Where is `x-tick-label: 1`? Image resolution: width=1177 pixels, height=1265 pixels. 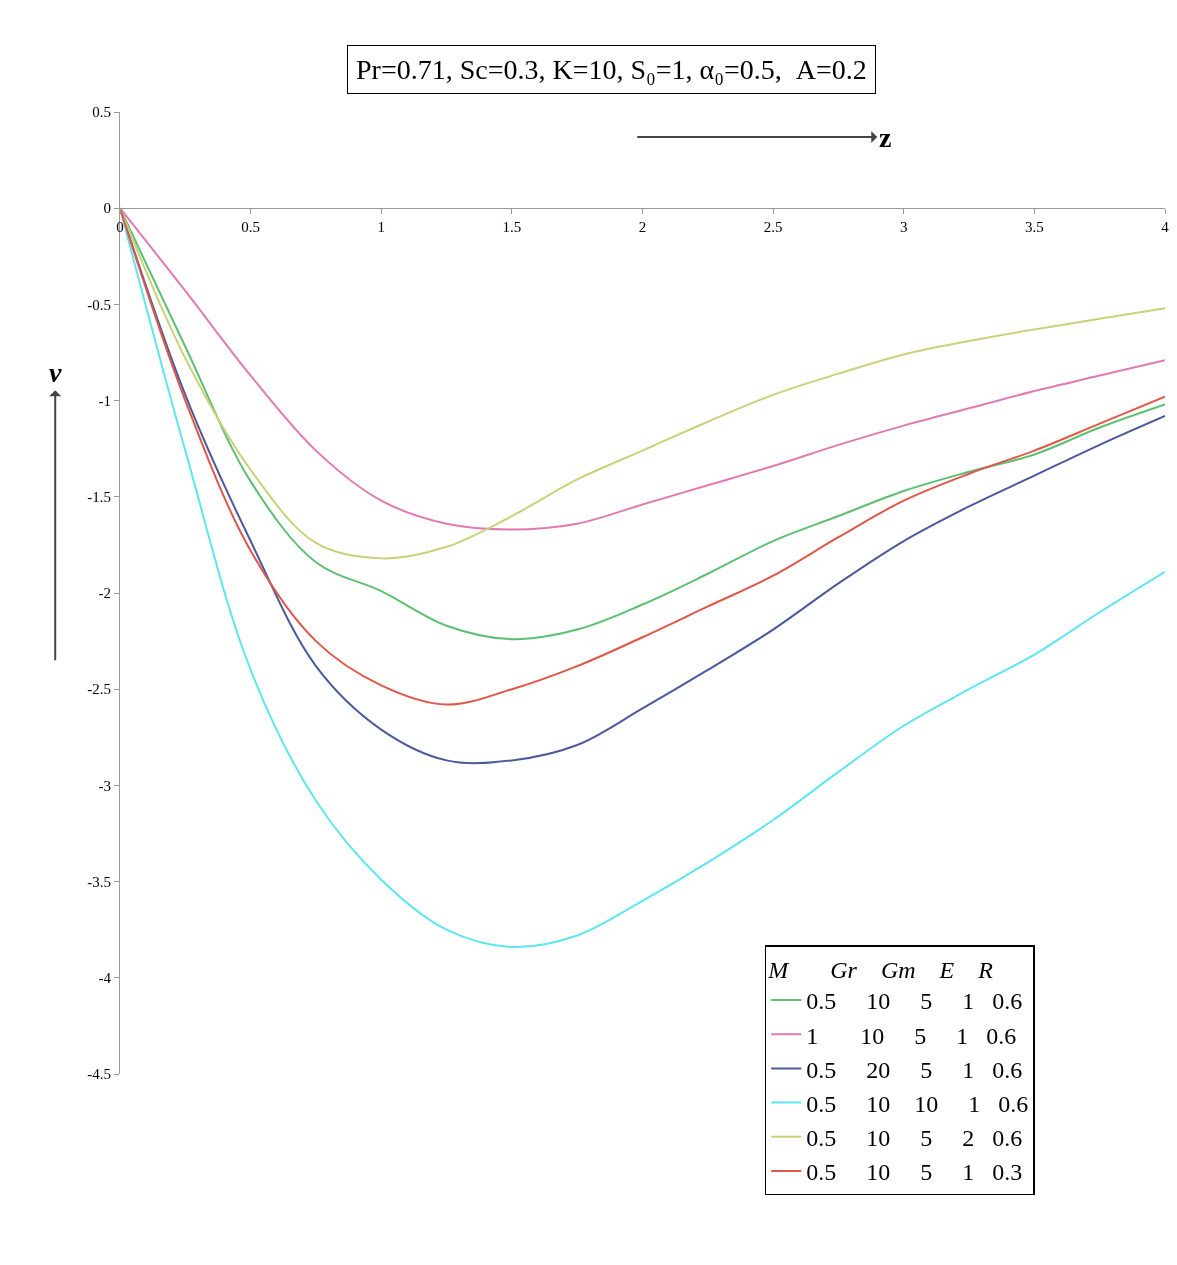 x-tick-label: 1 is located at coordinates (381, 227).